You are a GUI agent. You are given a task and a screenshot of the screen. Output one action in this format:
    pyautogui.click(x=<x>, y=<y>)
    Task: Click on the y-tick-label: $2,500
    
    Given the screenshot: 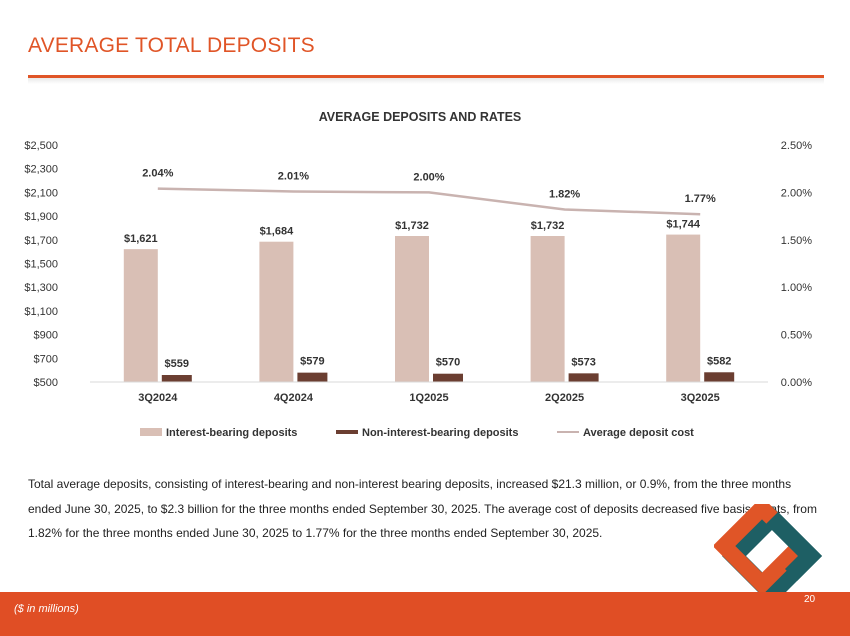 What is the action you would take?
    pyautogui.click(x=41, y=146)
    